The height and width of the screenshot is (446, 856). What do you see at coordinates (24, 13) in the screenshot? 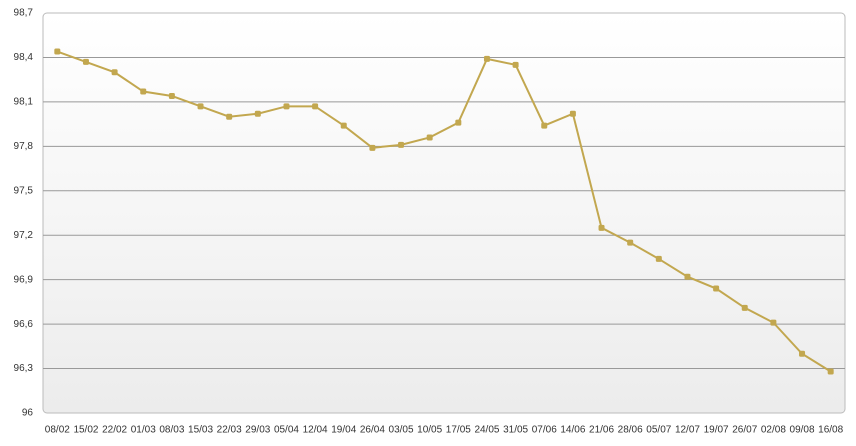
I see `y-tick-label: 98,7` at bounding box center [24, 13].